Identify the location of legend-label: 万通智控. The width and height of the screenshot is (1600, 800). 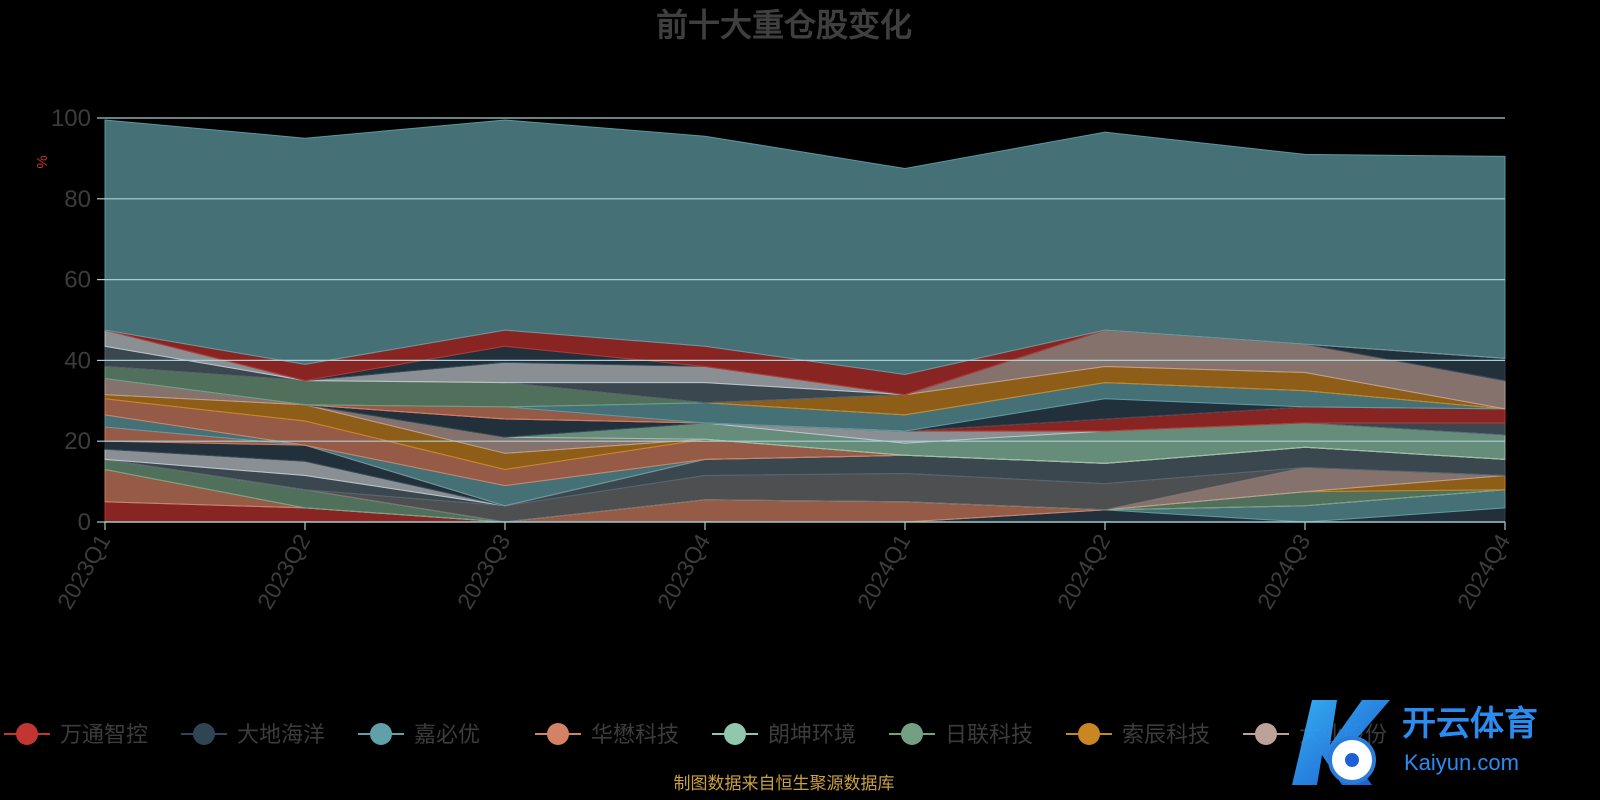
(104, 734).